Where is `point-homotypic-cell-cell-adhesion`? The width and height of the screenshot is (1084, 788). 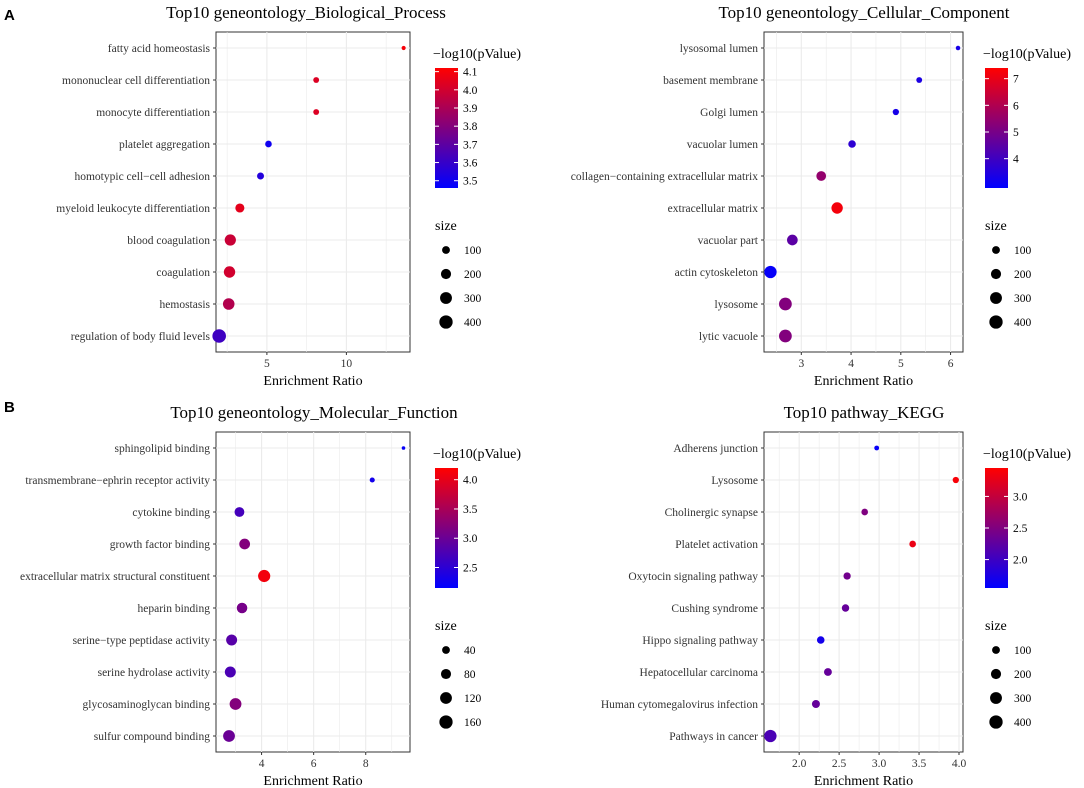
point-homotypic-cell-cell-adhesion is located at coordinates (261, 176).